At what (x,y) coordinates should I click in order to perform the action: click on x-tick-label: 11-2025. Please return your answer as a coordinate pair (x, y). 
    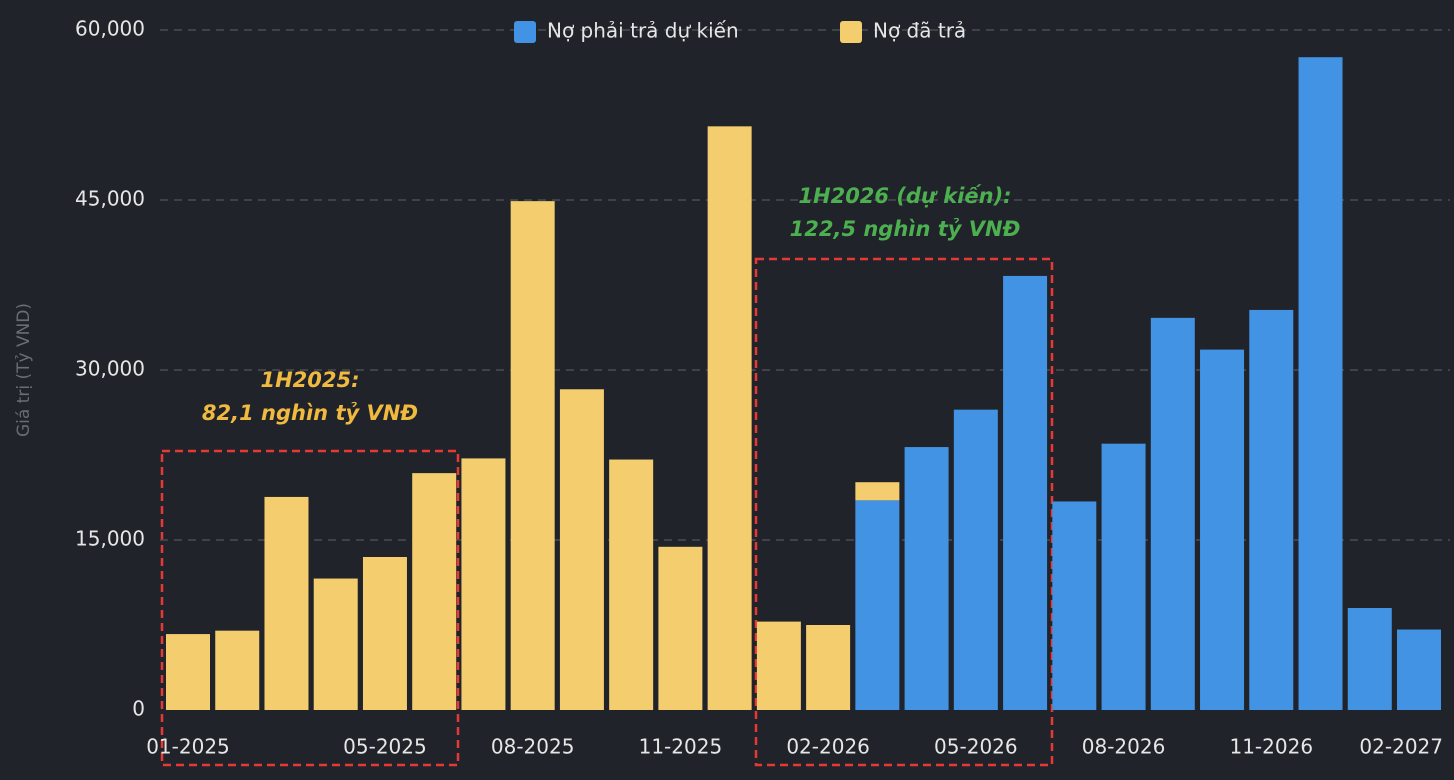
    Looking at the image, I should click on (681, 747).